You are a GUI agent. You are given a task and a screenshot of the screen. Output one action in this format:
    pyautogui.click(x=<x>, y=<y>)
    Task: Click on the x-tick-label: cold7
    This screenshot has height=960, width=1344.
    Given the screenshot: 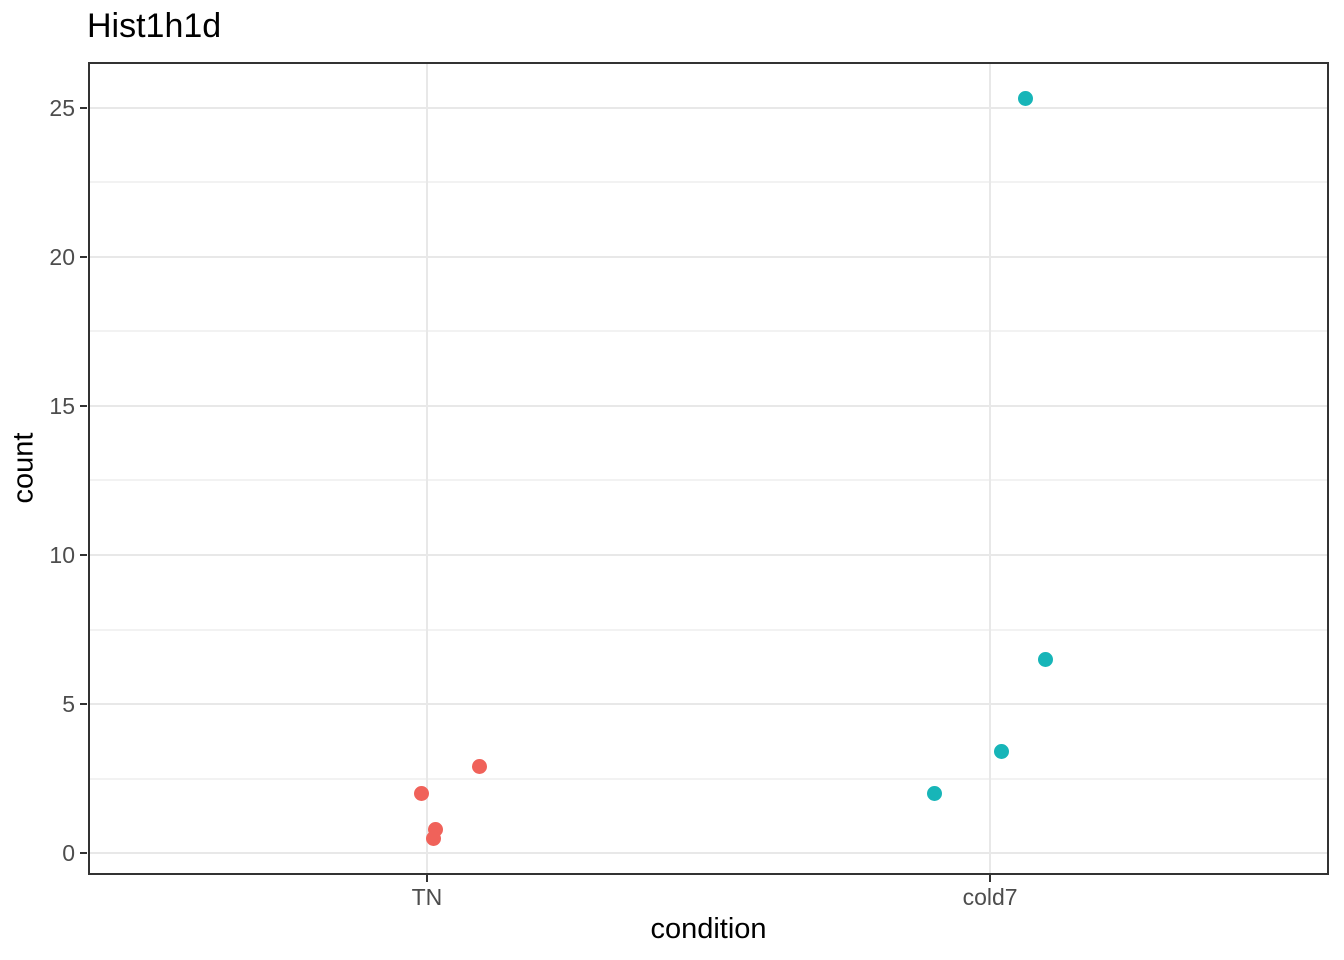 What is the action you would take?
    pyautogui.click(x=990, y=897)
    